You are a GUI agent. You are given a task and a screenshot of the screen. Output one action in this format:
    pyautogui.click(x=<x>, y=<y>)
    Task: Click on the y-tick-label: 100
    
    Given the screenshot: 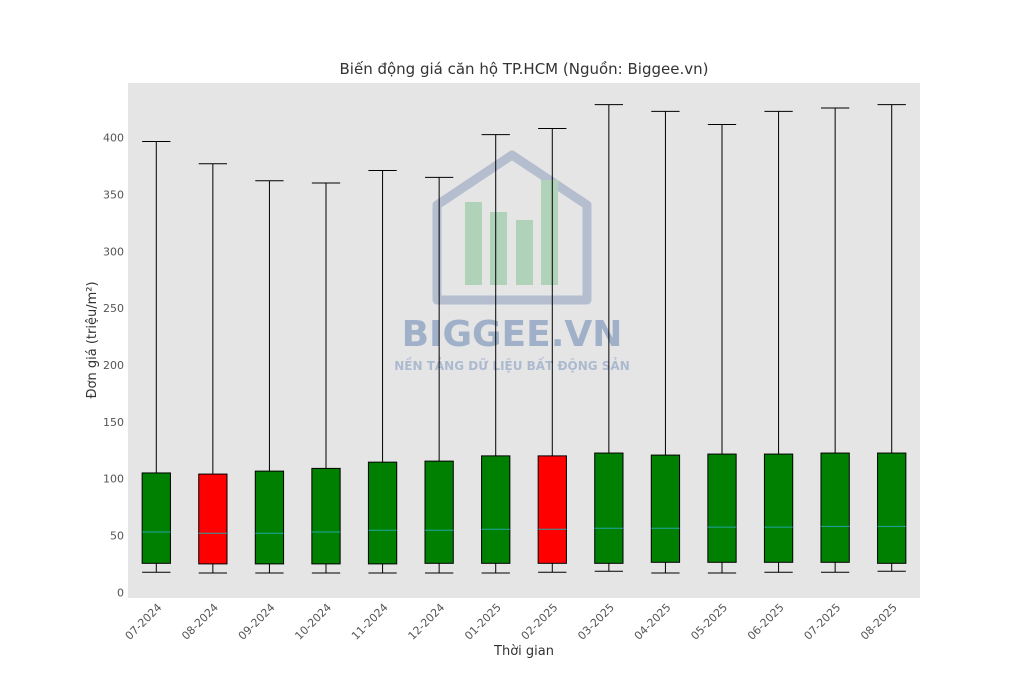 What is the action you would take?
    pyautogui.click(x=113, y=479)
    